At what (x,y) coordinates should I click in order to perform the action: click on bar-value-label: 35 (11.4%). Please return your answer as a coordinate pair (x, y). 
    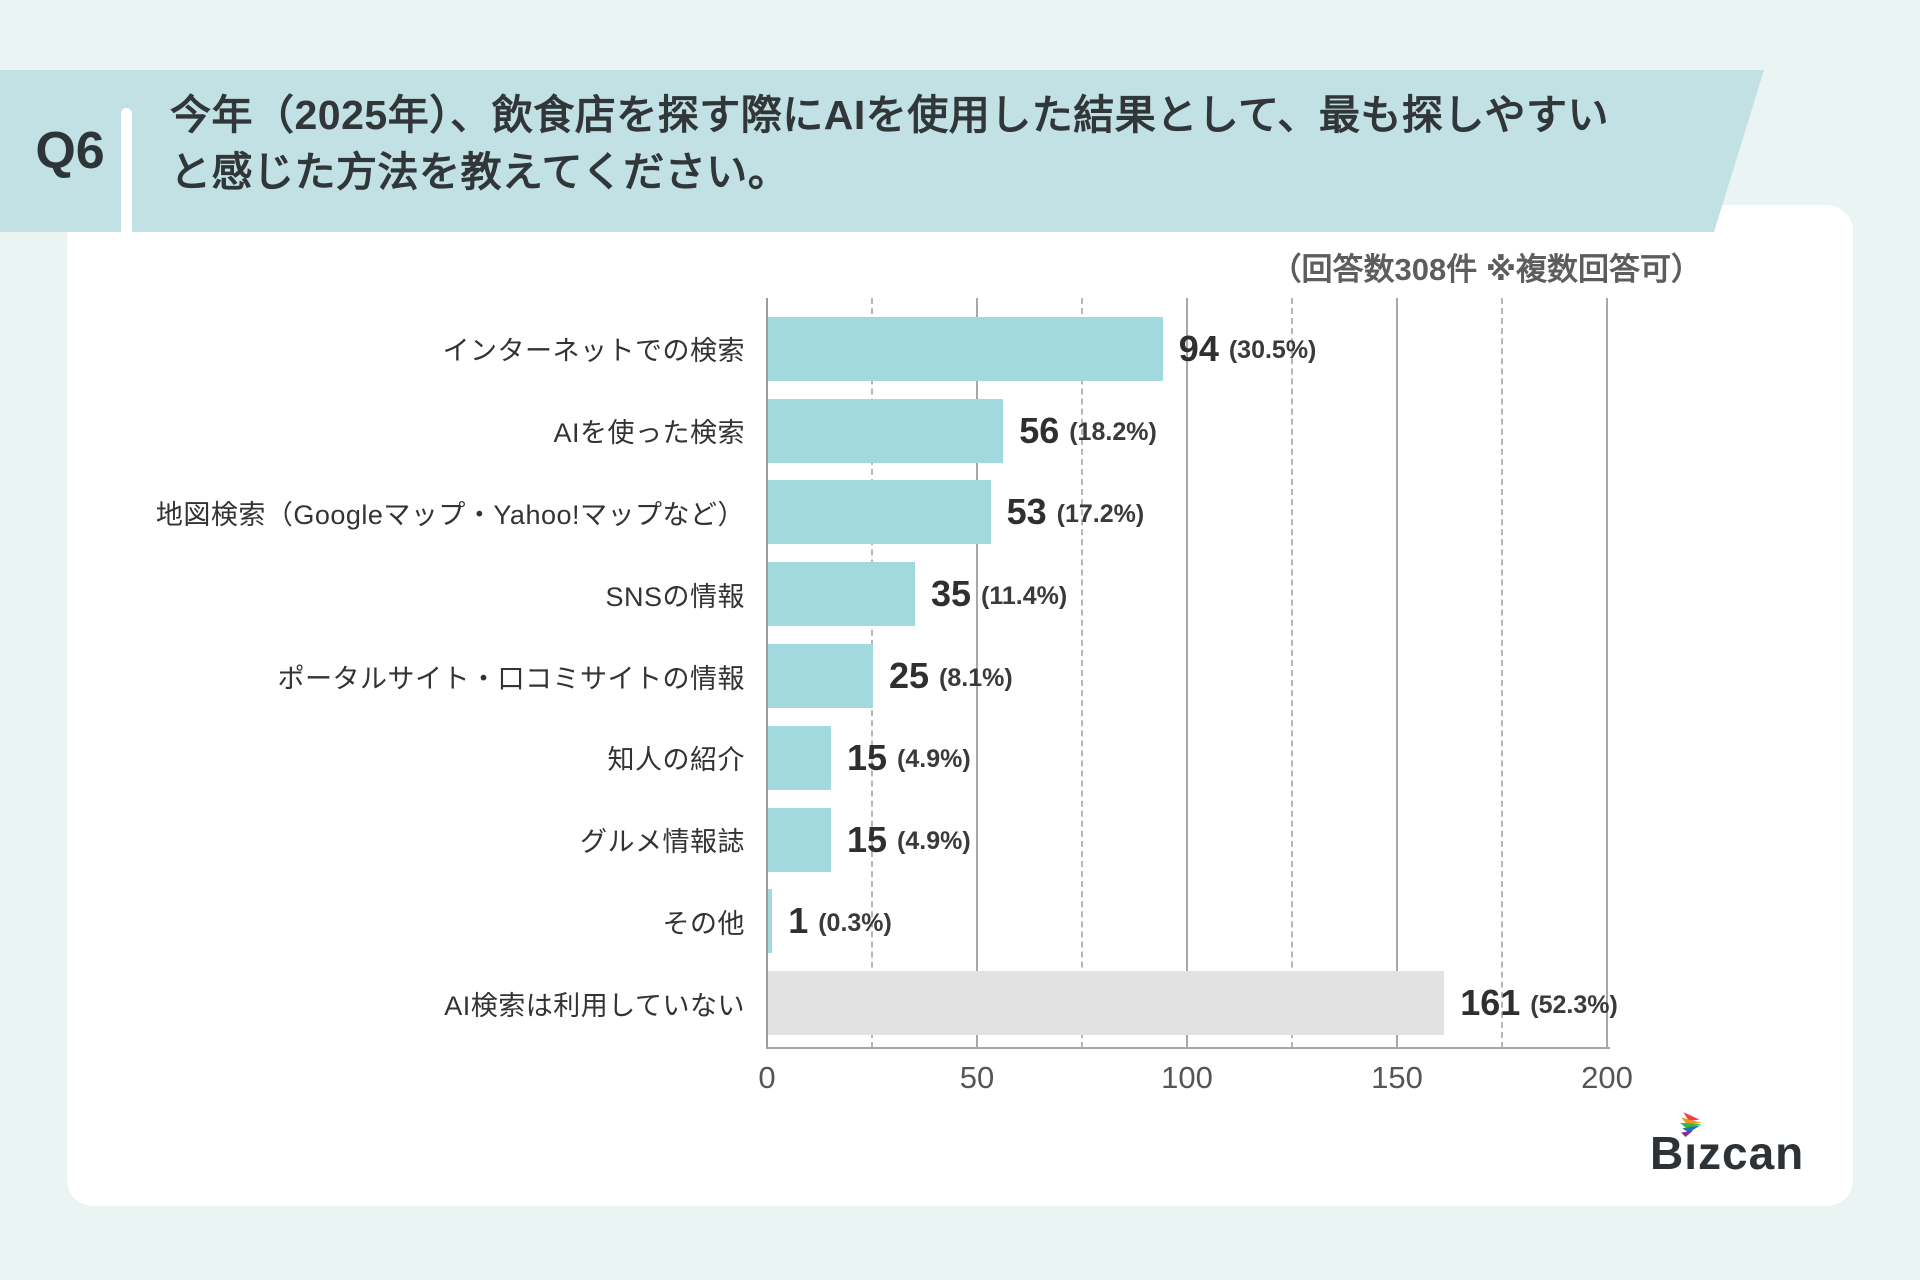
    Looking at the image, I should click on (999, 594).